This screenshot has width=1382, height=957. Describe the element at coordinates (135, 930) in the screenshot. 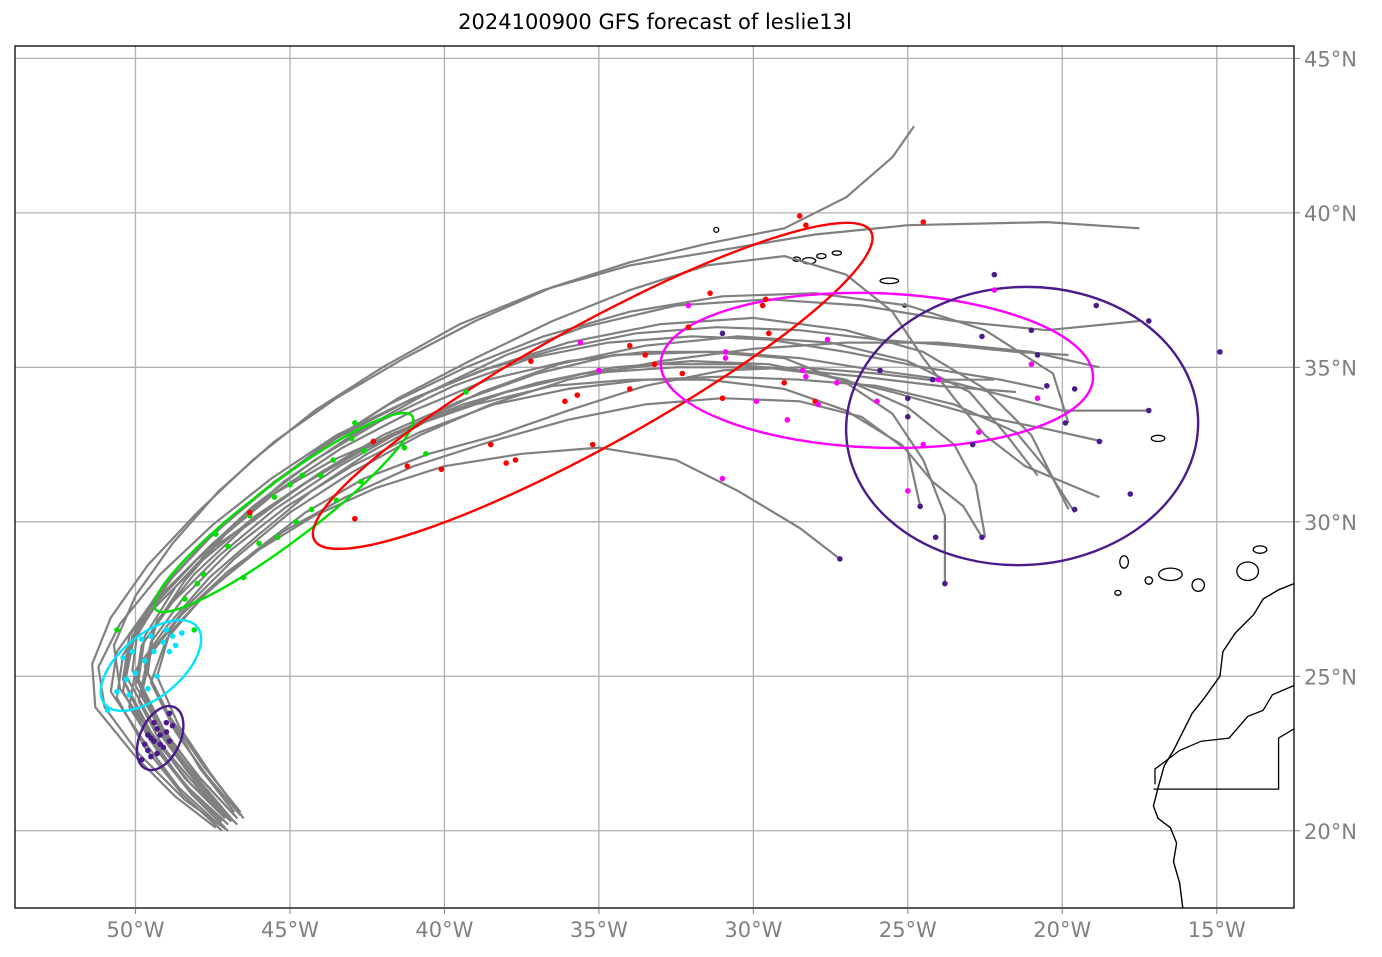

I see `lon-tick-label: 50°W` at that location.